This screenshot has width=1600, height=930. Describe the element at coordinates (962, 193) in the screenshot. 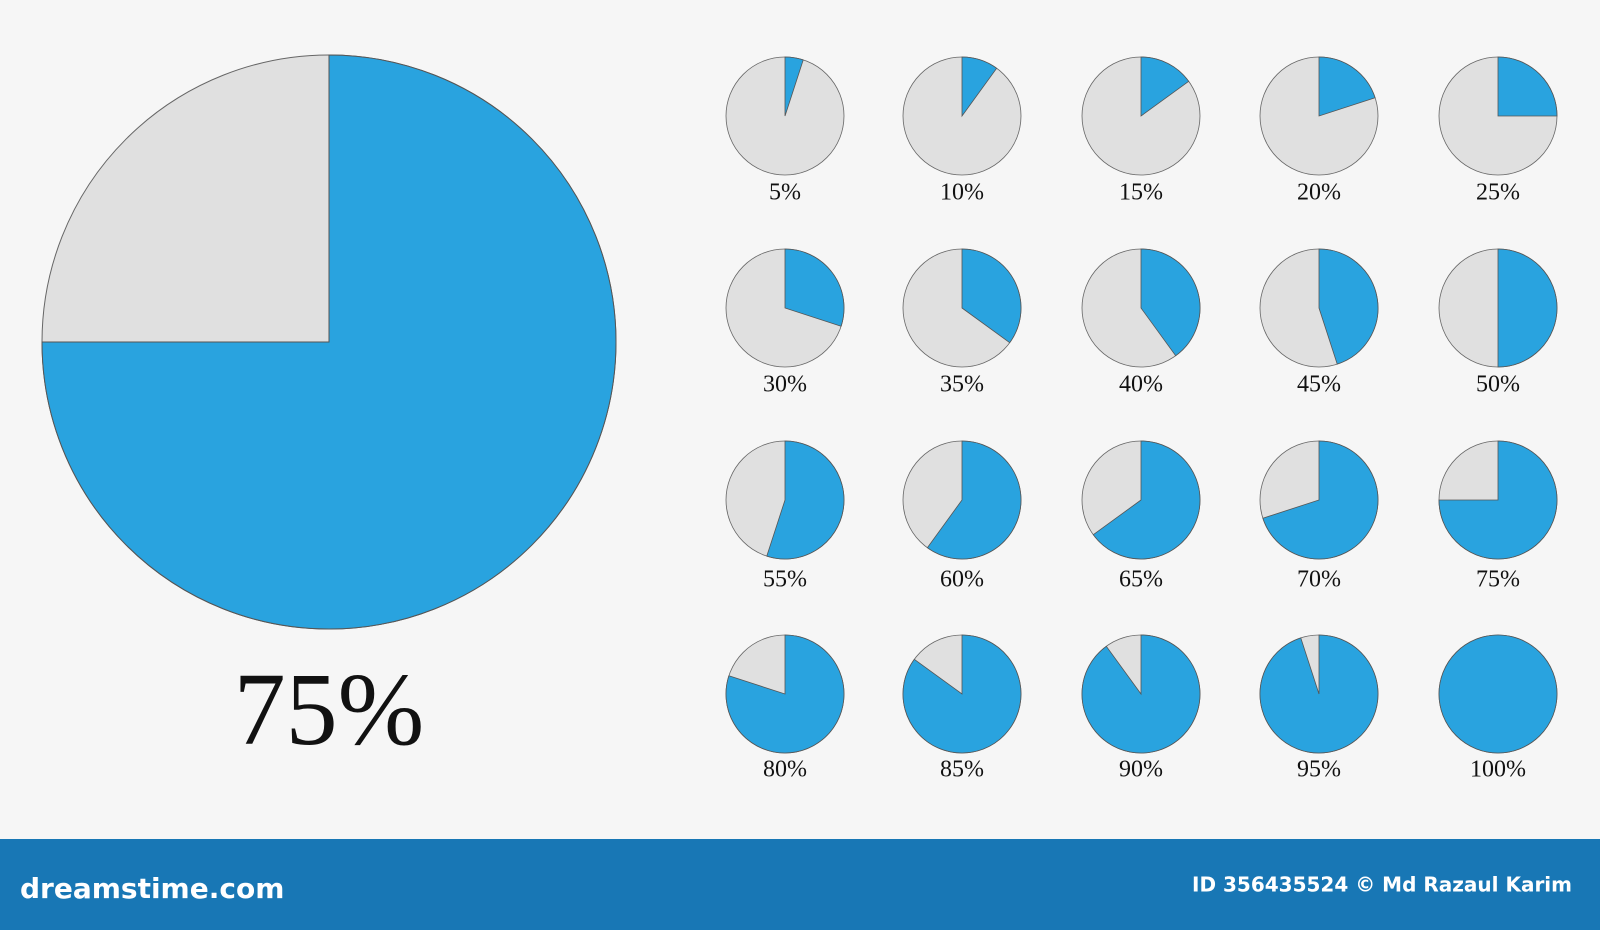

I see `value-label: 10%` at that location.